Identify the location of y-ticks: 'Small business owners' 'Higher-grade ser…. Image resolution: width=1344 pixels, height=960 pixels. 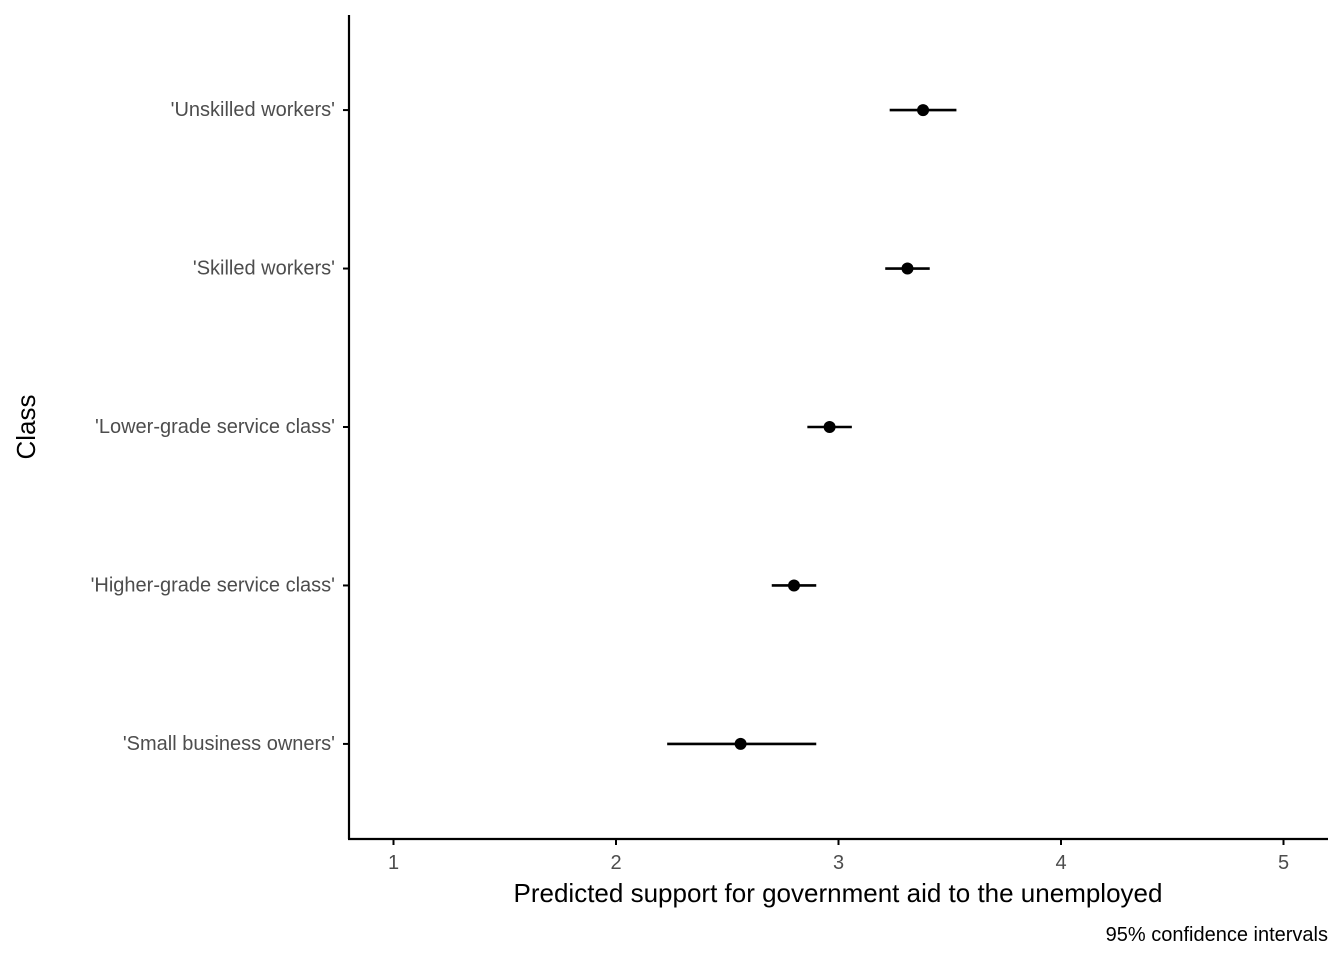
(220, 427).